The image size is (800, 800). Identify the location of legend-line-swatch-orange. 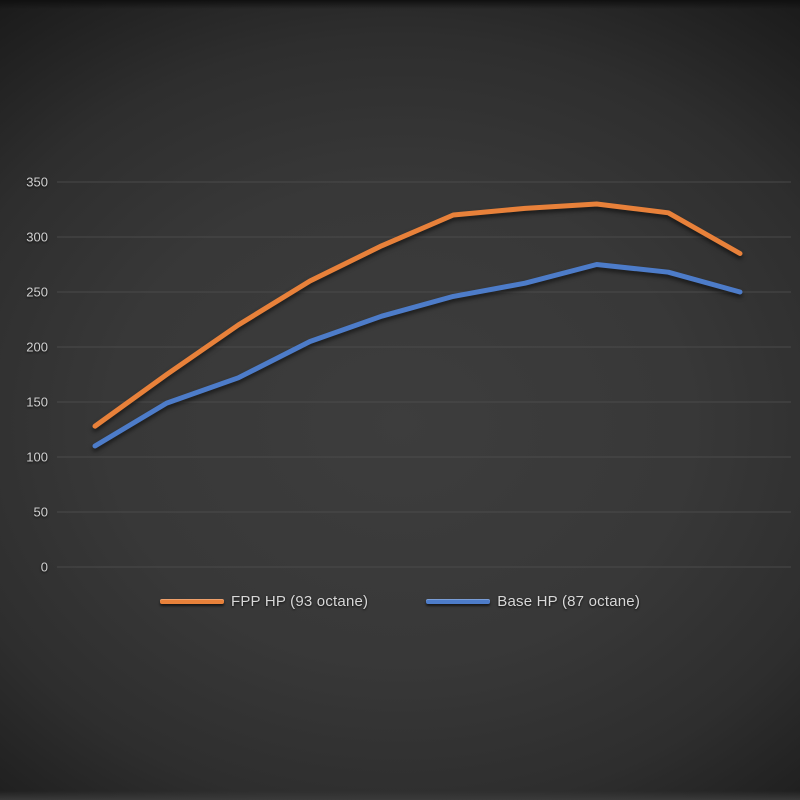
(191, 601).